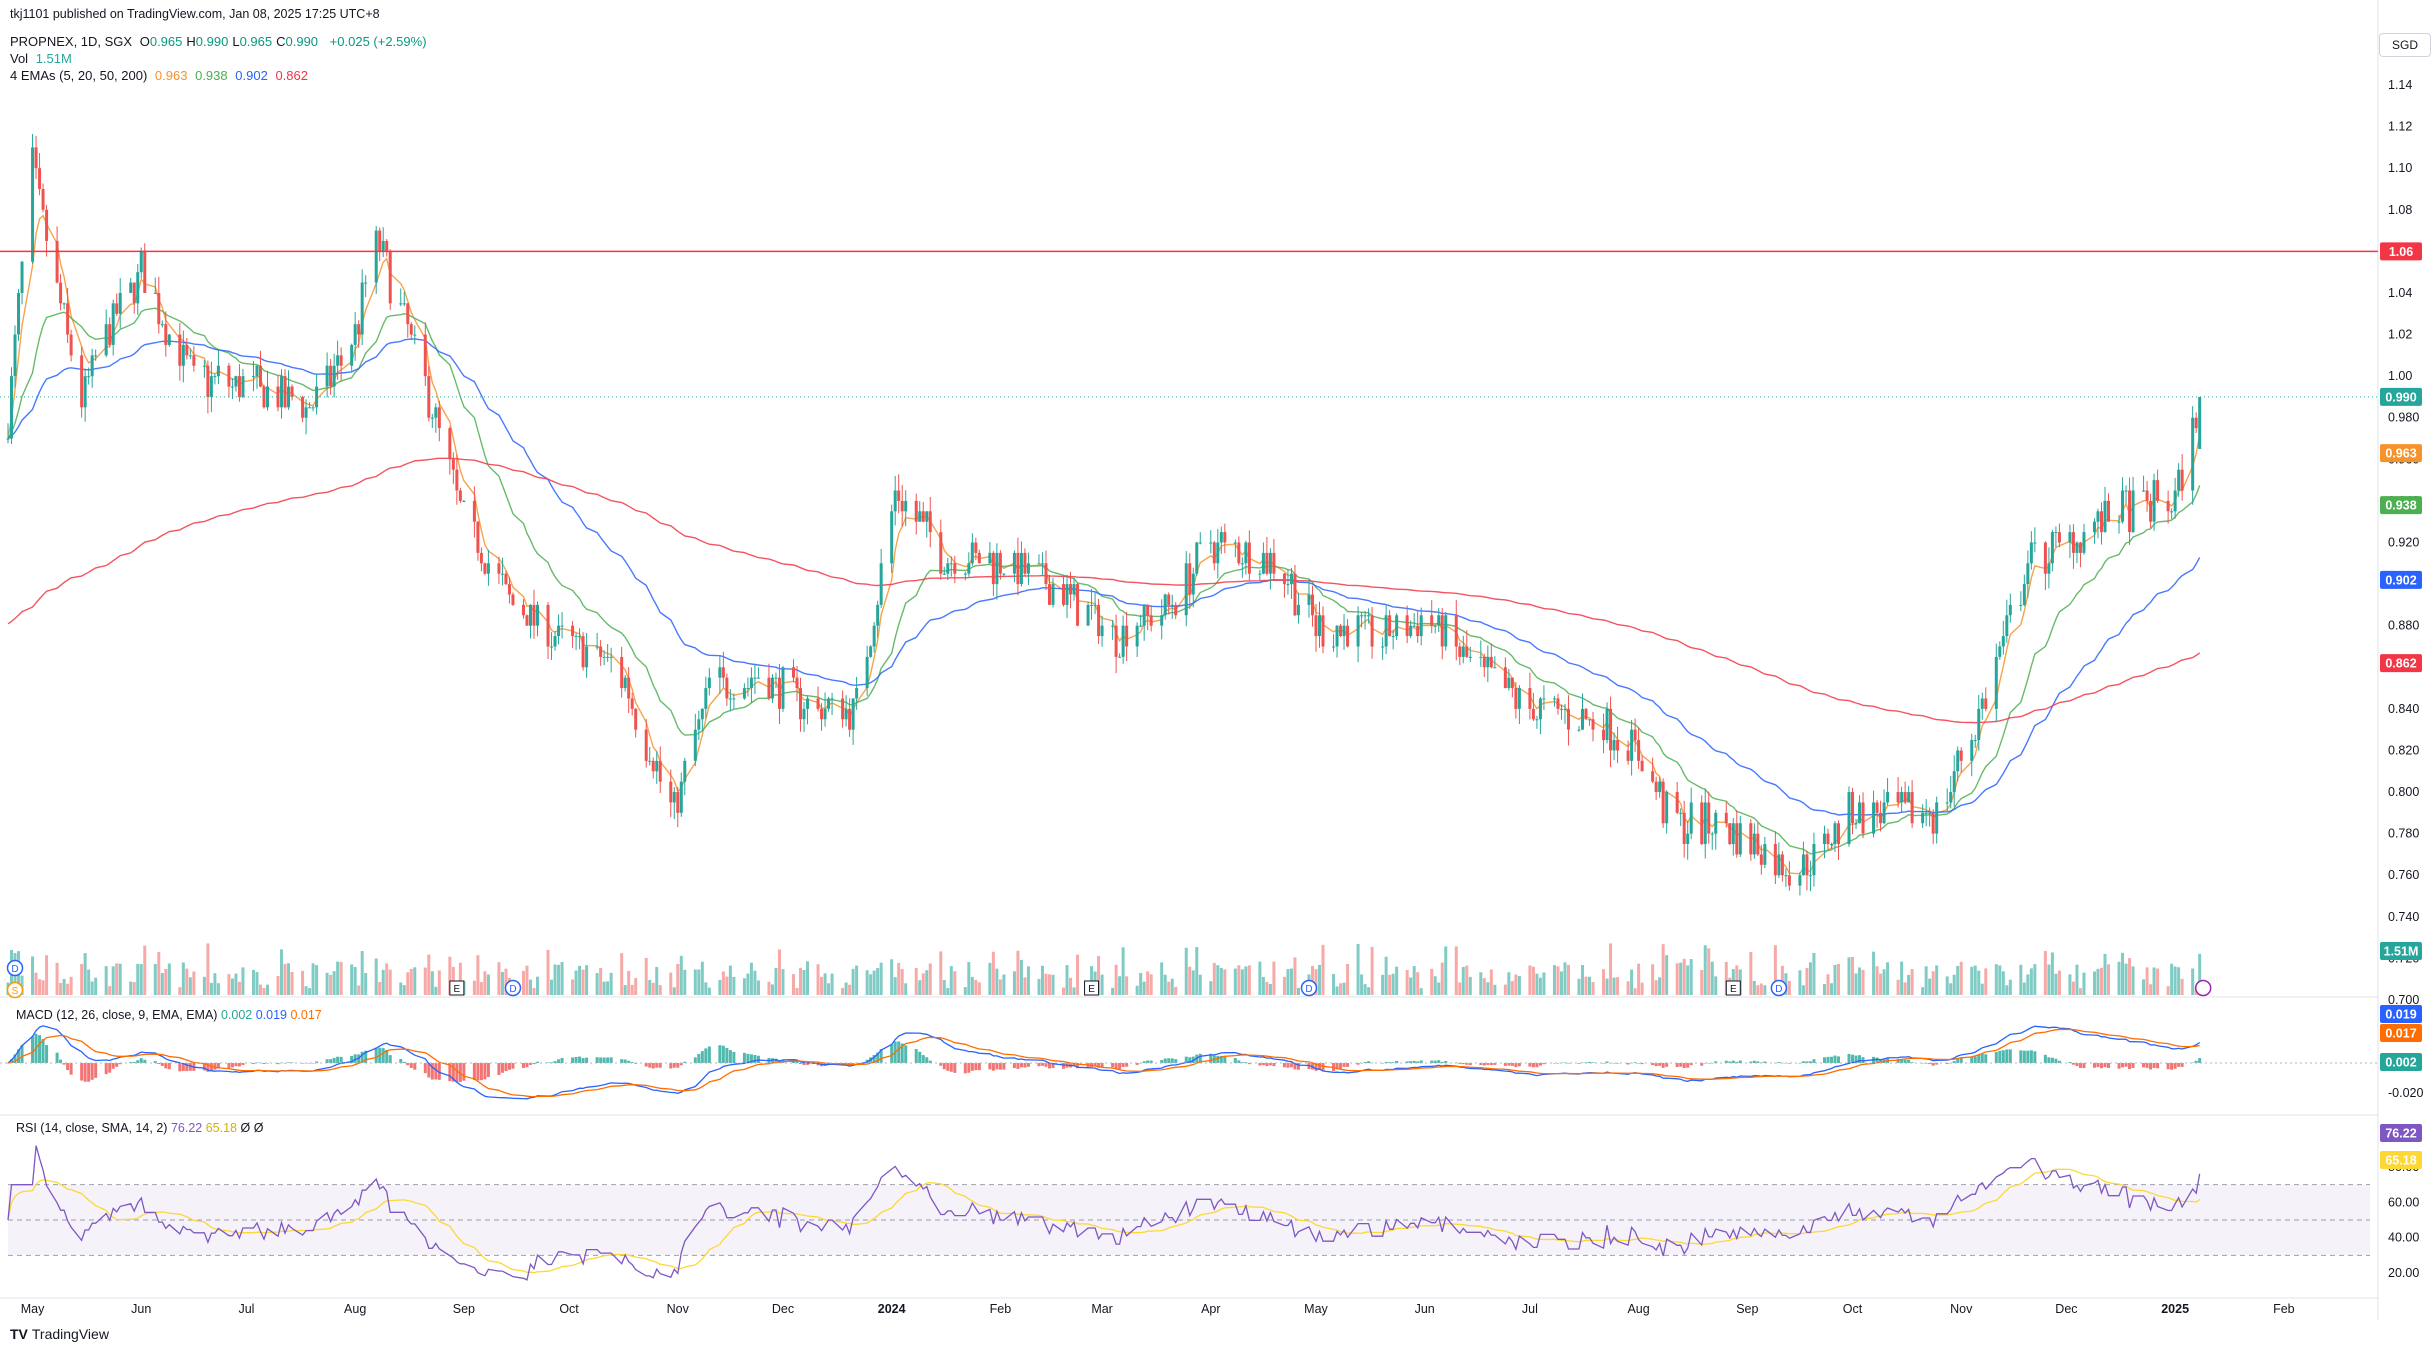  Describe the element at coordinates (191, 41) in the screenshot. I see `ohlc-key-h: H` at that location.